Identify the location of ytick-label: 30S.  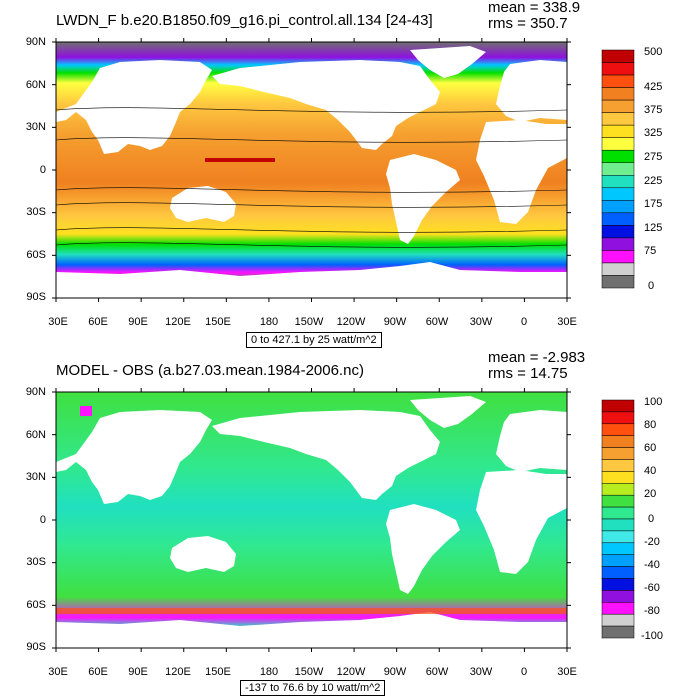
(36, 212).